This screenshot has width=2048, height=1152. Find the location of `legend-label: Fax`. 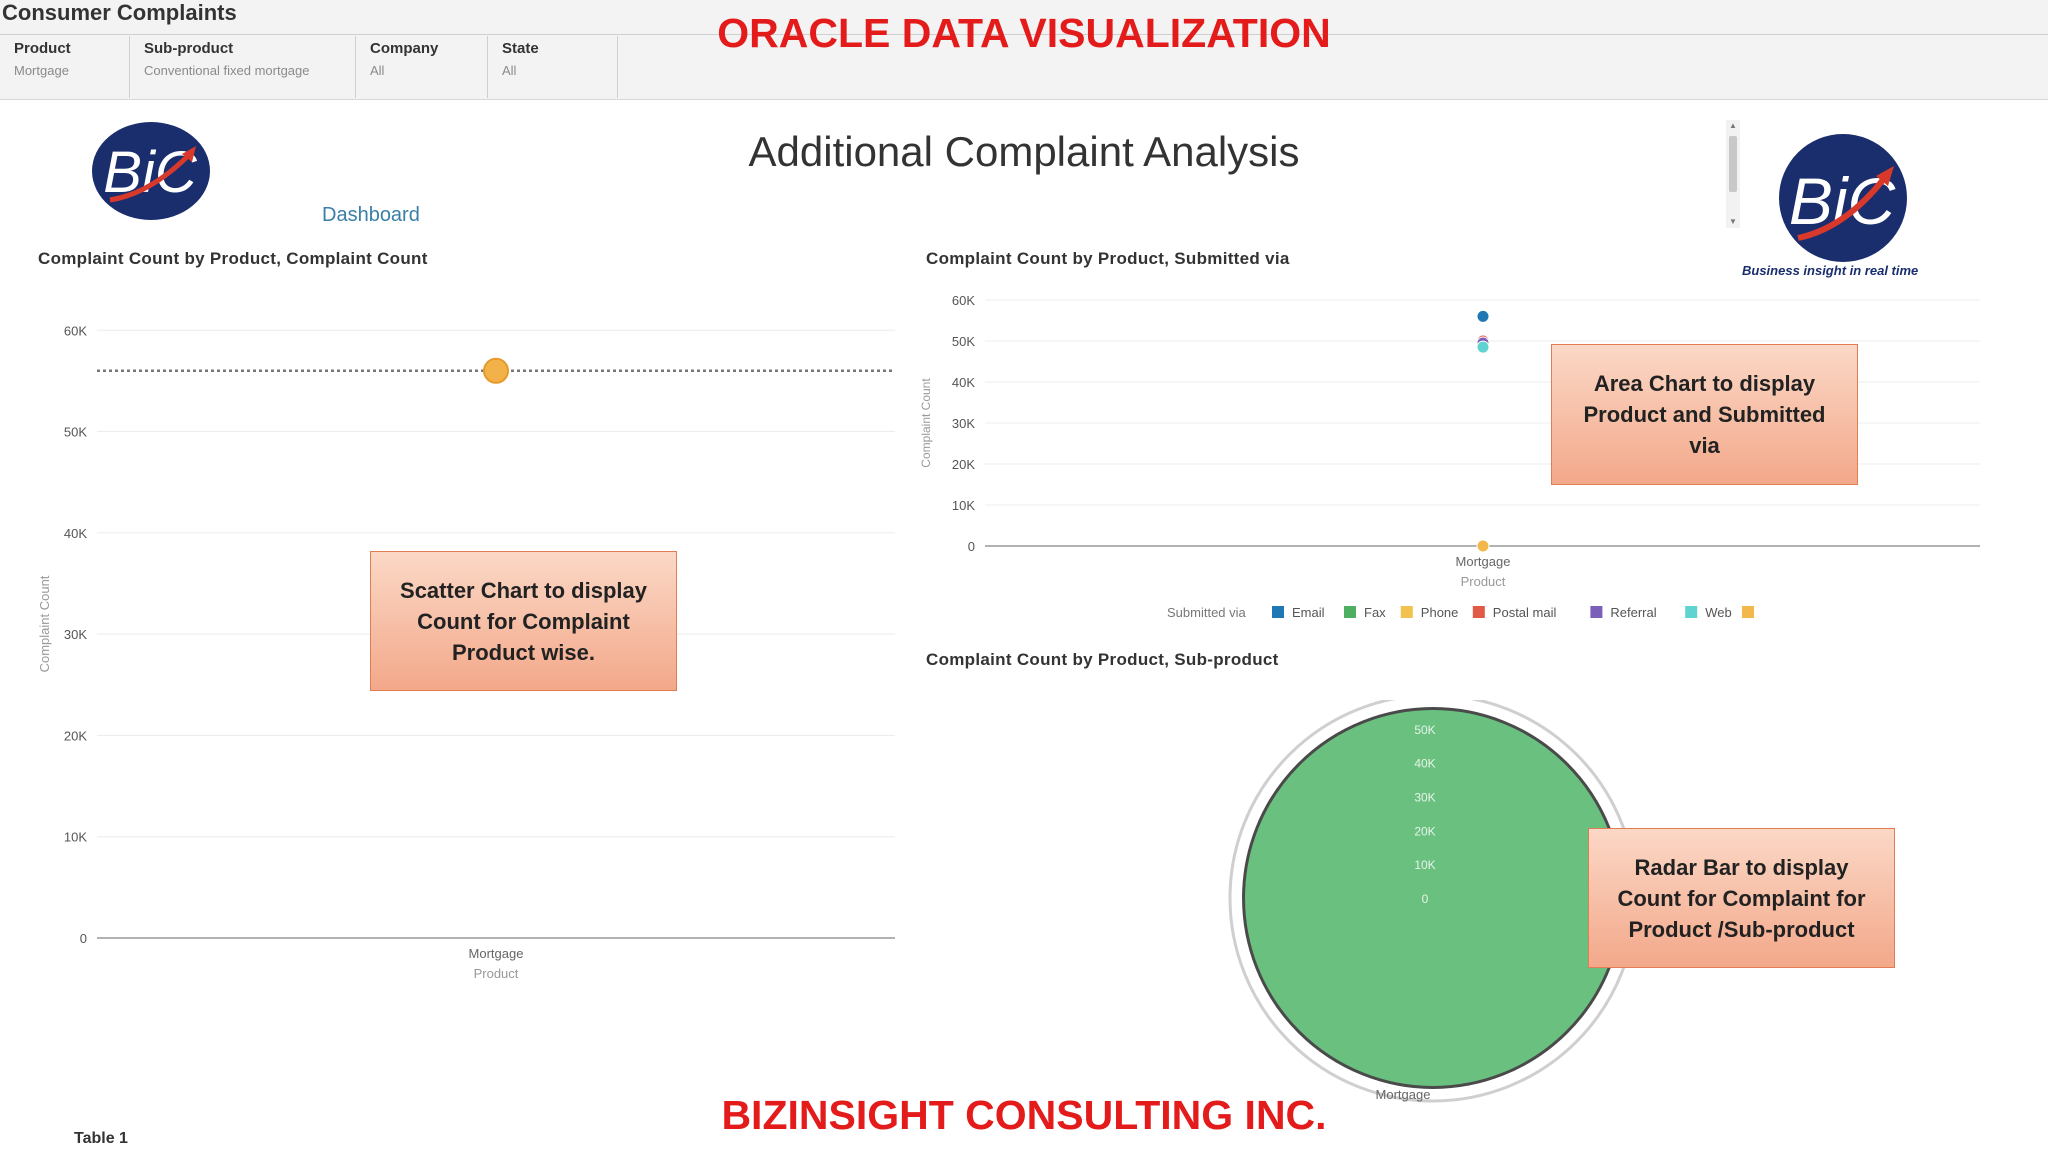

legend-label: Fax is located at coordinates (1375, 612).